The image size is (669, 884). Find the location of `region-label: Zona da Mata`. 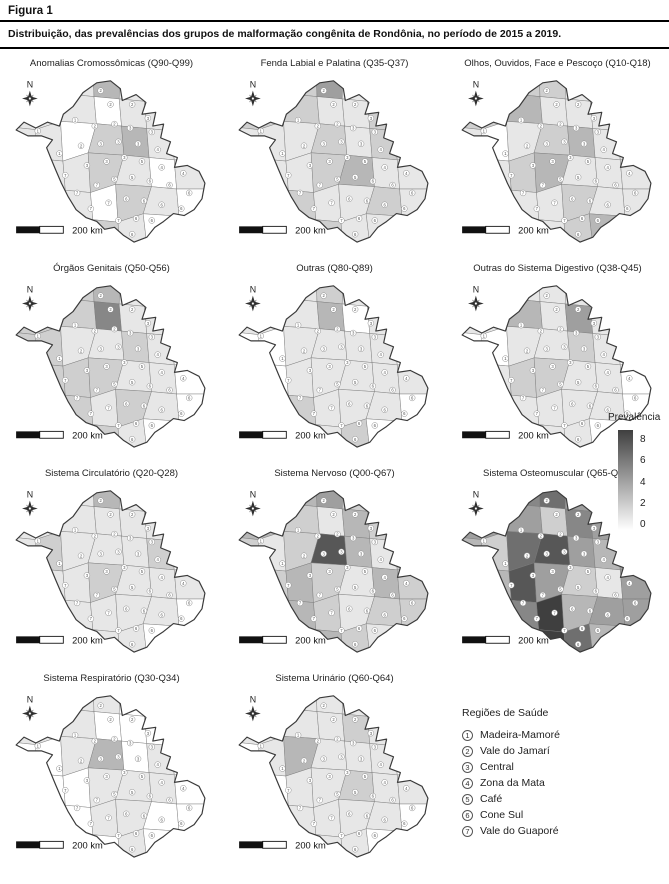

region-label: Zona da Mata is located at coordinates (512, 783).